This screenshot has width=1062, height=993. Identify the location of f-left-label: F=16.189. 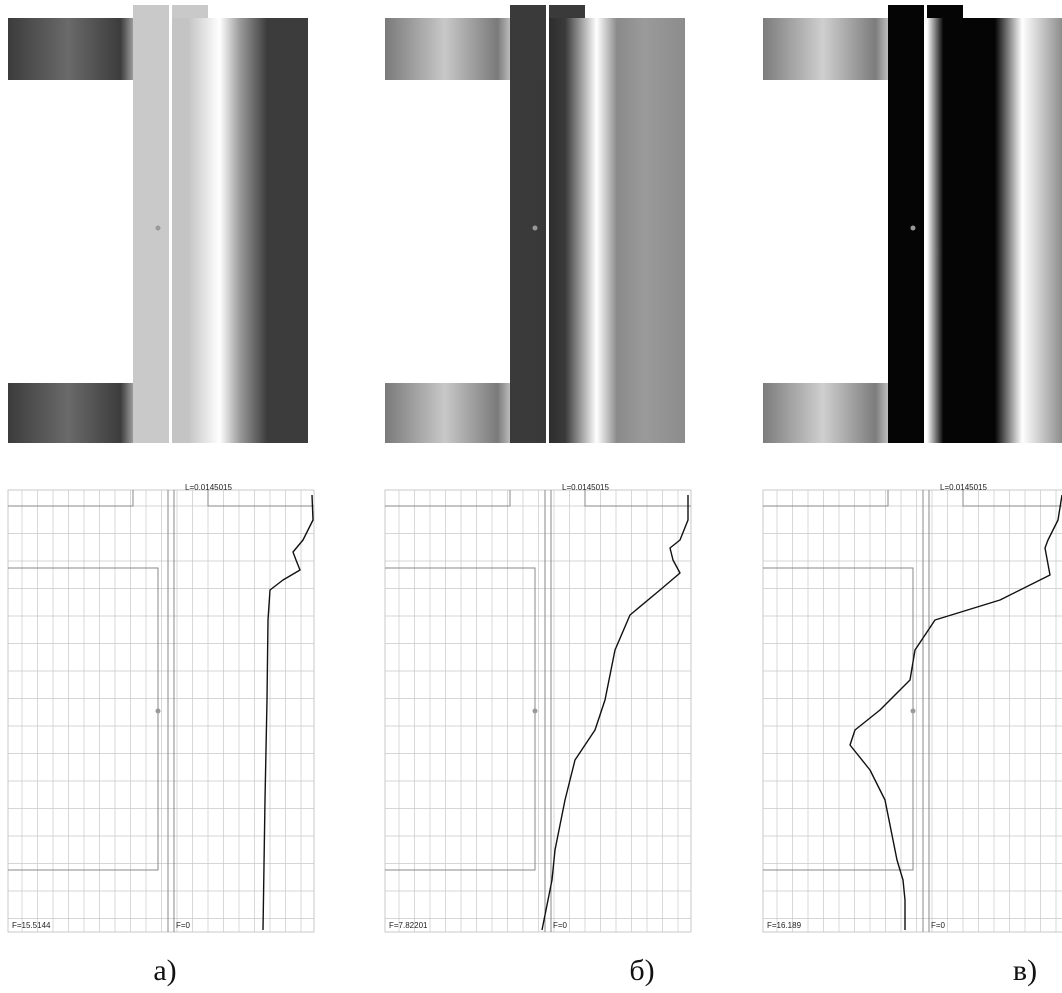
(784, 925).